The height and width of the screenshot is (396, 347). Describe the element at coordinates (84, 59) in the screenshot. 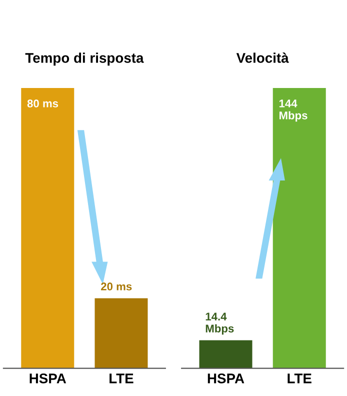

I see `chart-title: Tempo di risposta` at that location.